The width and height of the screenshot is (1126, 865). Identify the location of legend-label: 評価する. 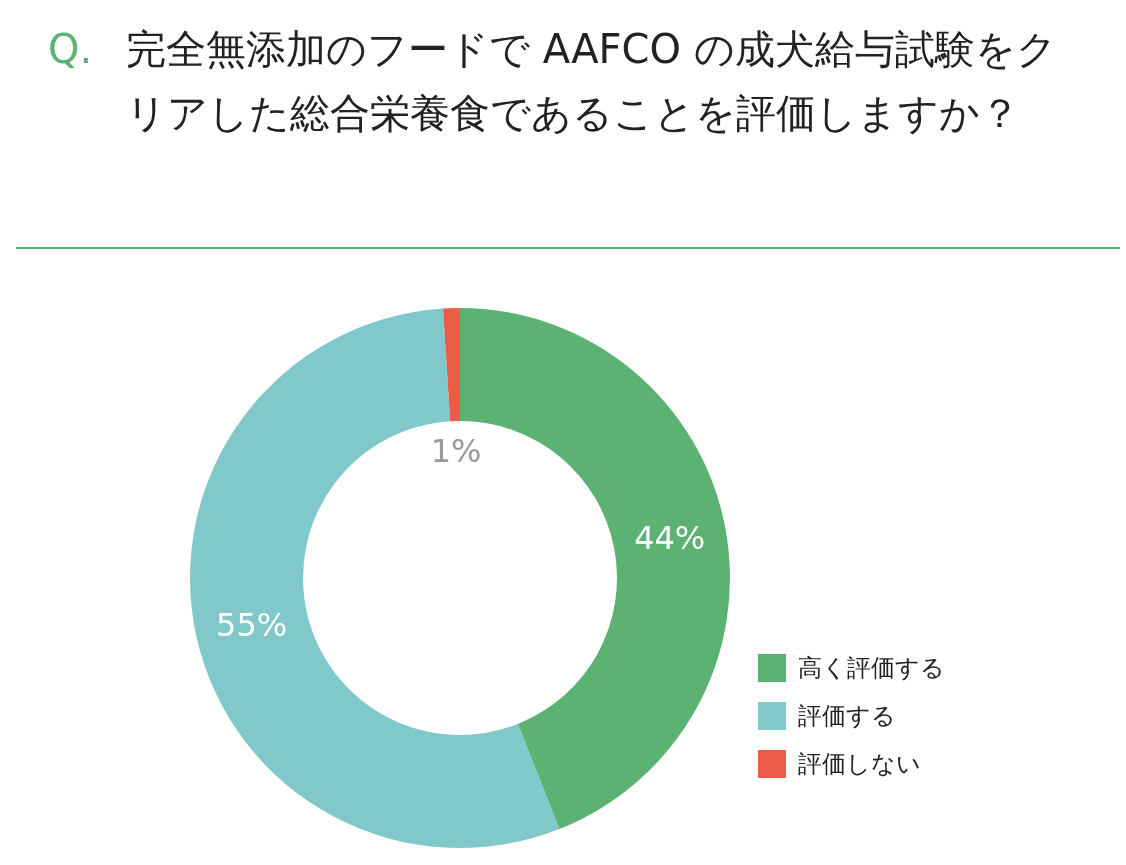
(847, 716).